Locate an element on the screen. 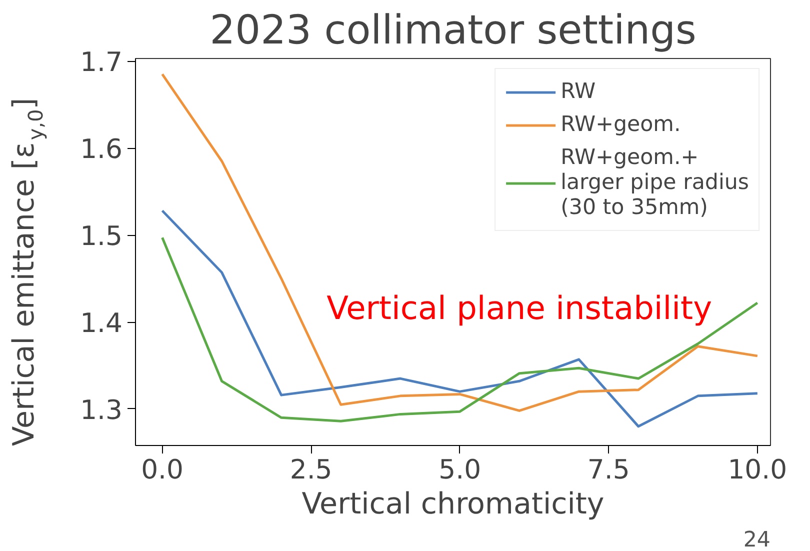 The width and height of the screenshot is (810, 551). x-tick-label: 7.5 is located at coordinates (608, 470).